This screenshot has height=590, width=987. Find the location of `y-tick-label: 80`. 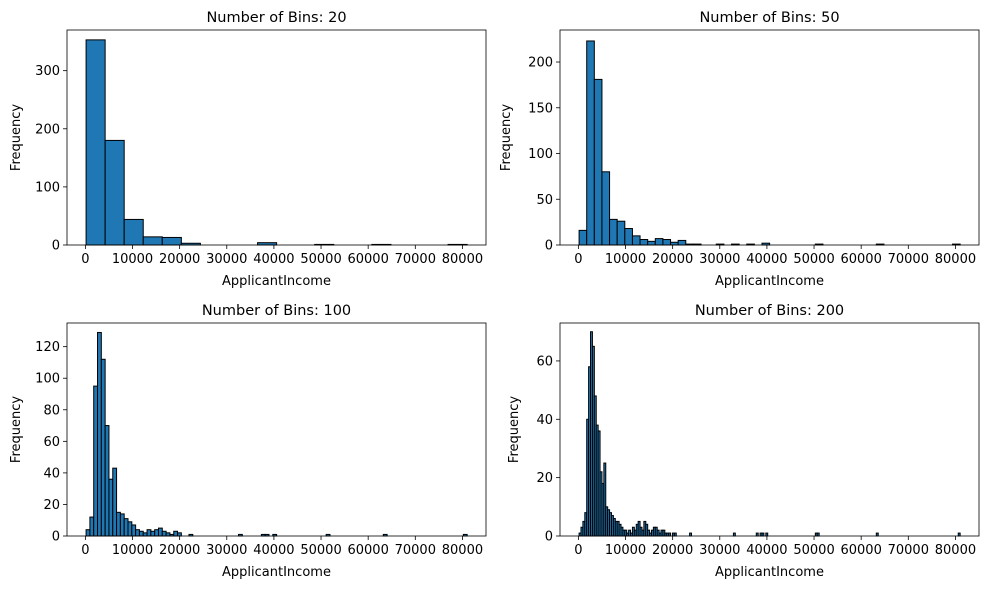

y-tick-label: 80 is located at coordinates (51, 410).